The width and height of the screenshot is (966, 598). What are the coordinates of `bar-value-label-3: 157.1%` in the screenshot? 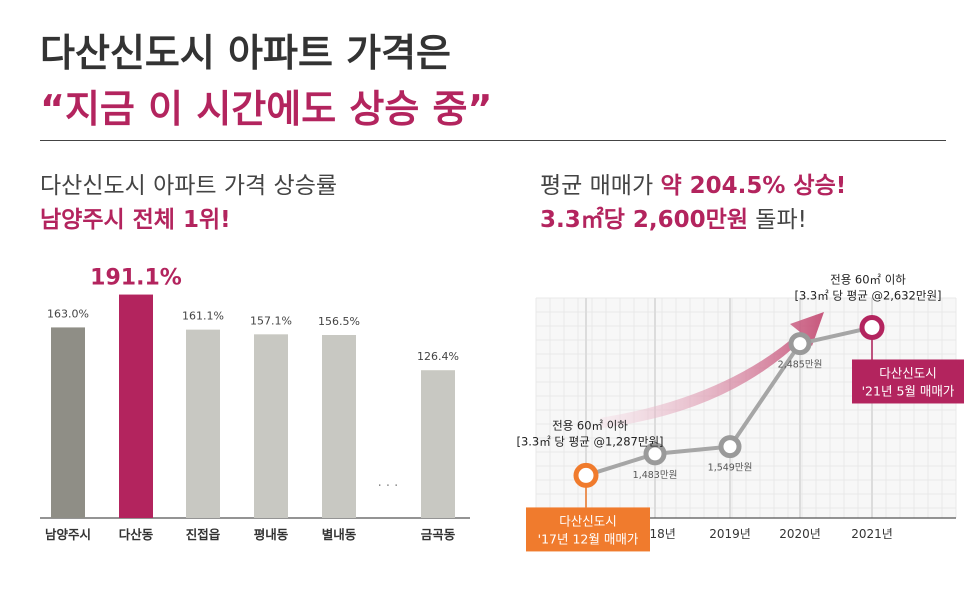 It's located at (271, 320).